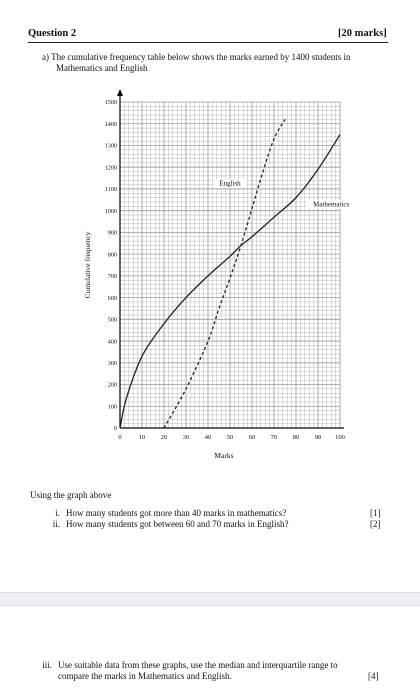 This screenshot has height=700, width=420. Describe the element at coordinates (111, 189) in the screenshot. I see `y-tick-label: 1100` at that location.